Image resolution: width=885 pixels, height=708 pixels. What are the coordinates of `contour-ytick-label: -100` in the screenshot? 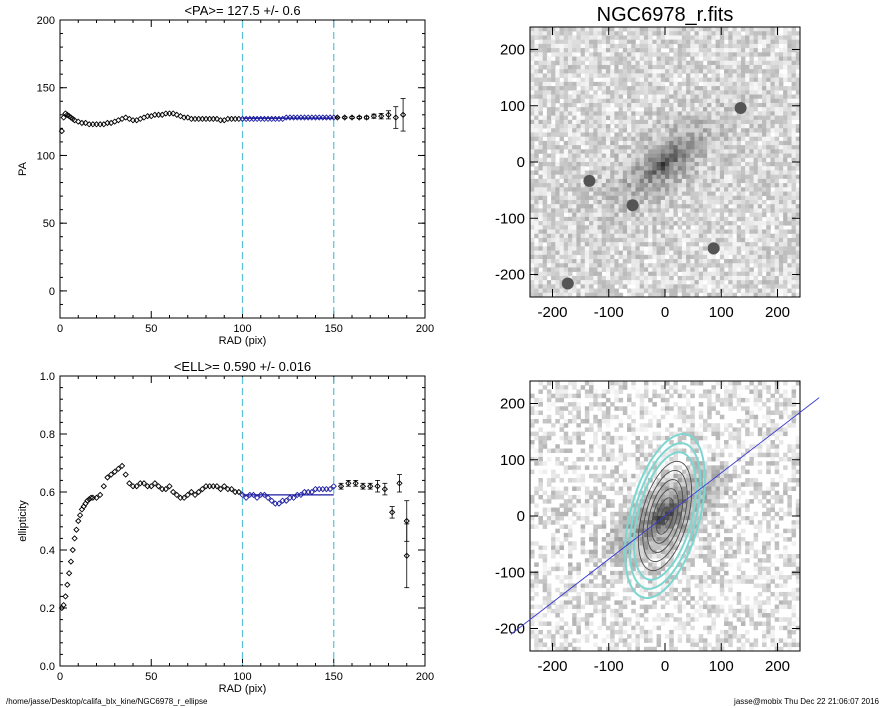 It's located at (510, 572).